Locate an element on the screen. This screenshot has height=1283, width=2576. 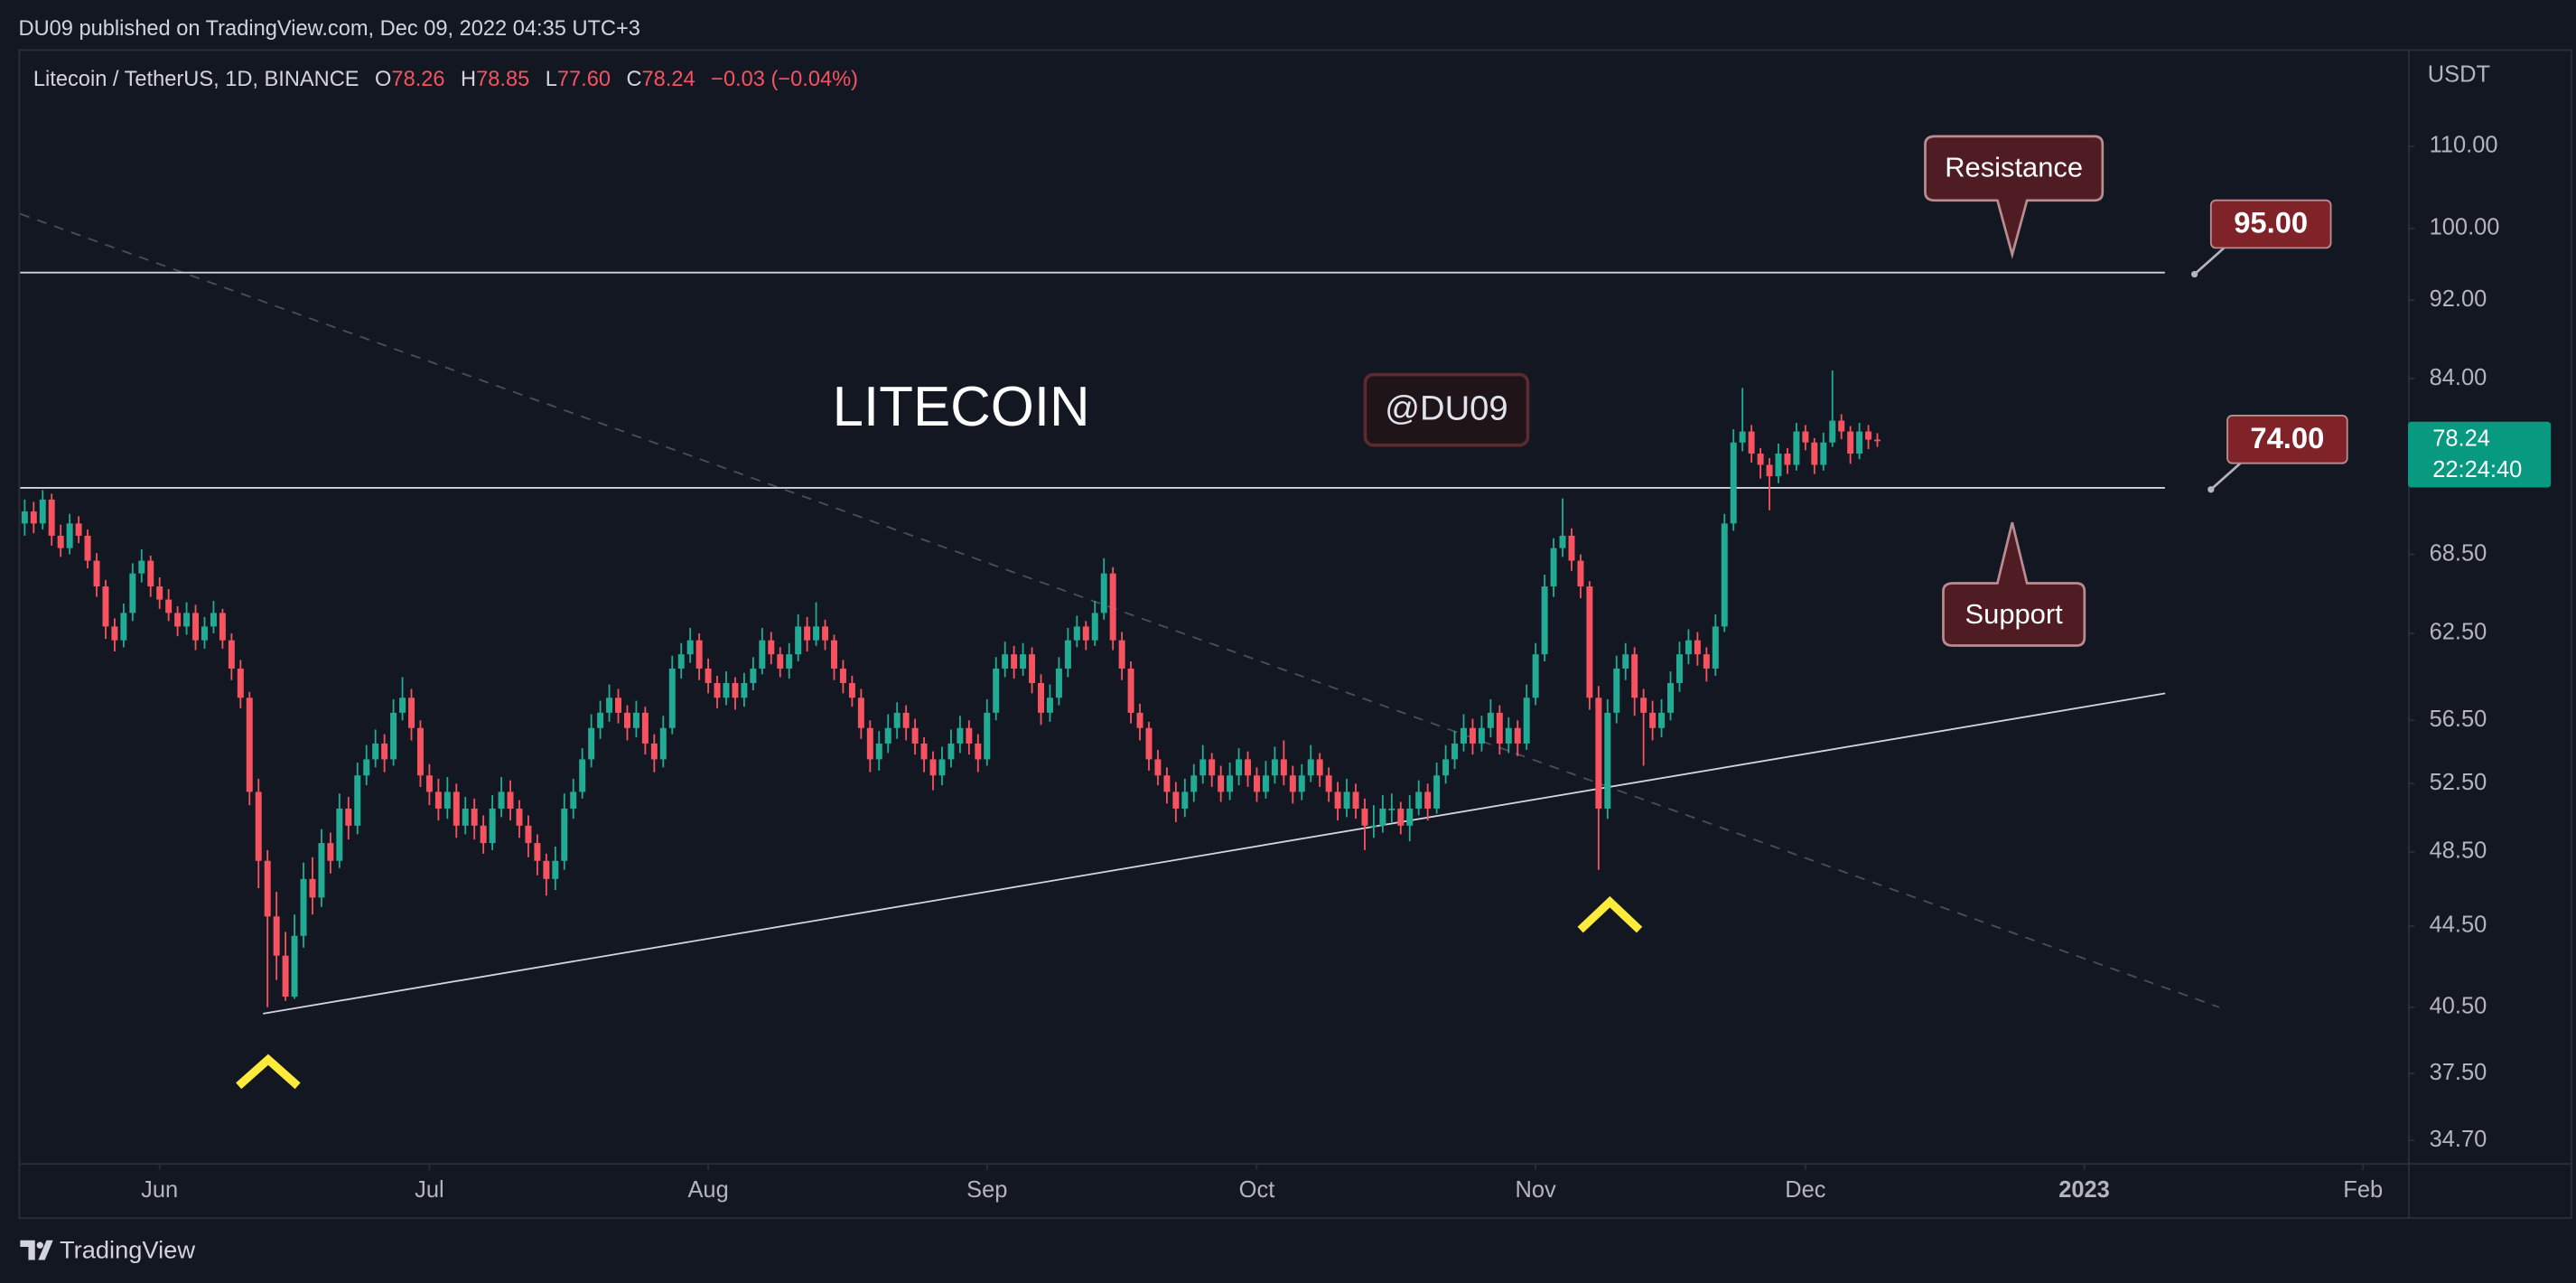
y-tick-label: 92.00 is located at coordinates (2458, 299).